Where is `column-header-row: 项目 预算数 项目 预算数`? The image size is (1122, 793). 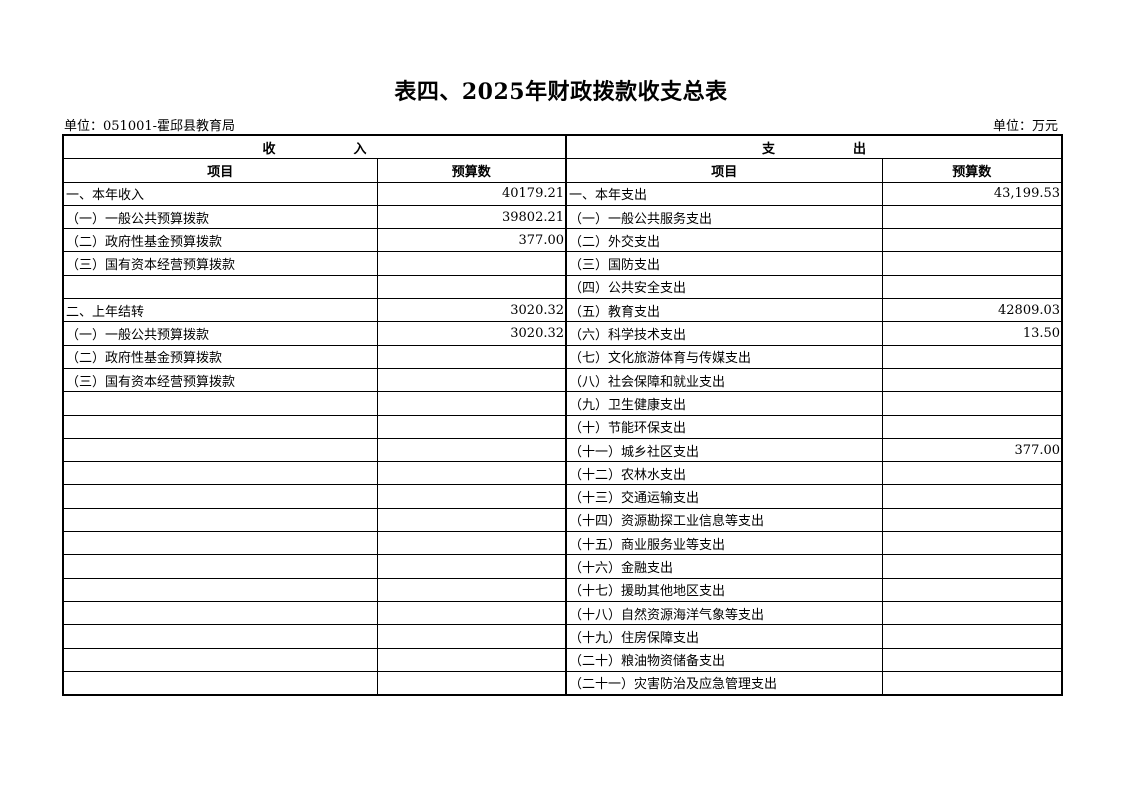
column-header-row: 项目 预算数 项目 预算数 is located at coordinates (562, 170).